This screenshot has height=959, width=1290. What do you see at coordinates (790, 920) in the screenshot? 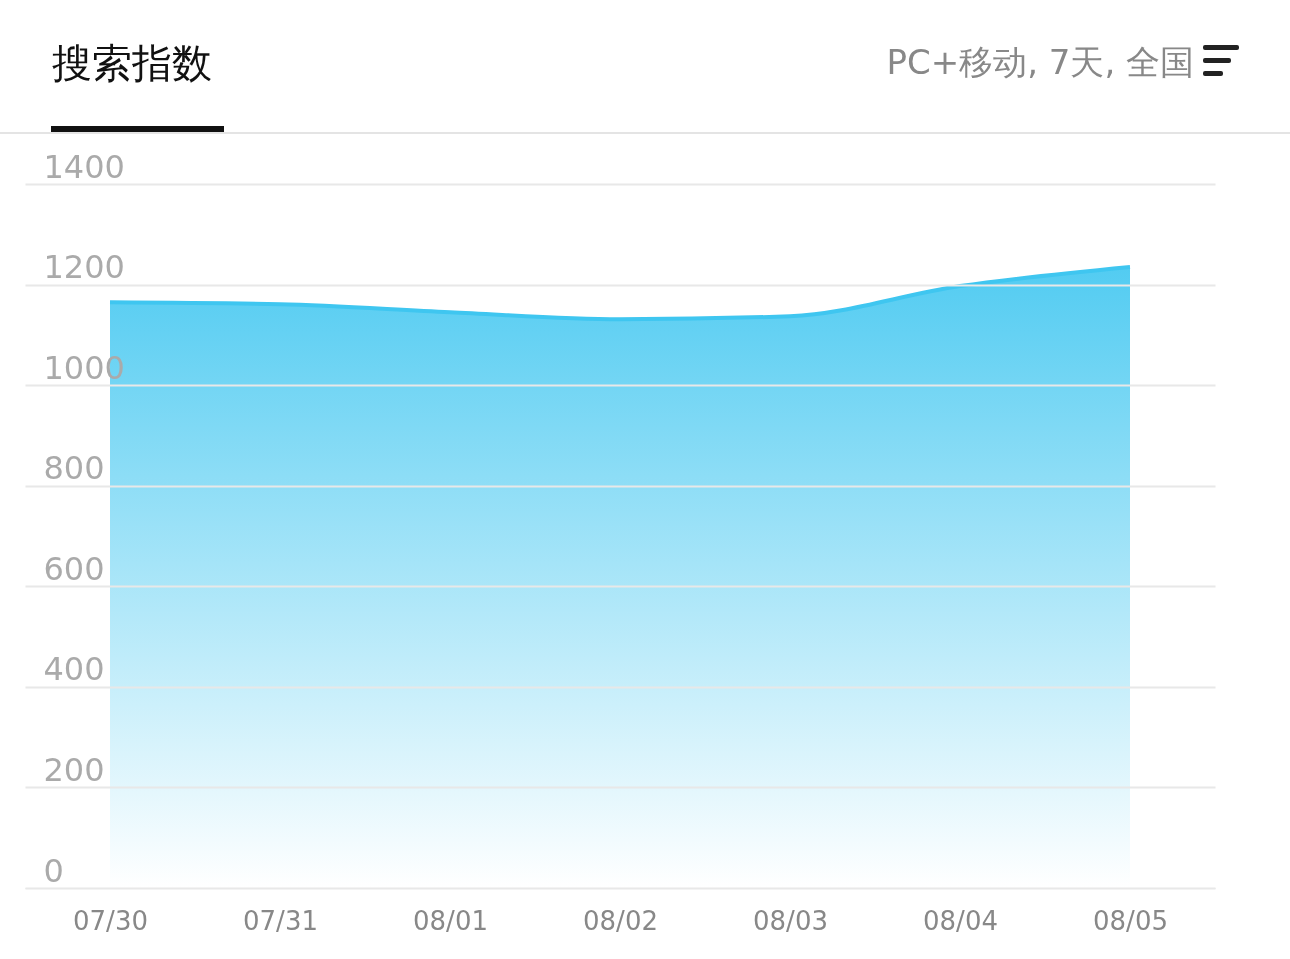
I see `x-tick-label: 08/03` at bounding box center [790, 920].